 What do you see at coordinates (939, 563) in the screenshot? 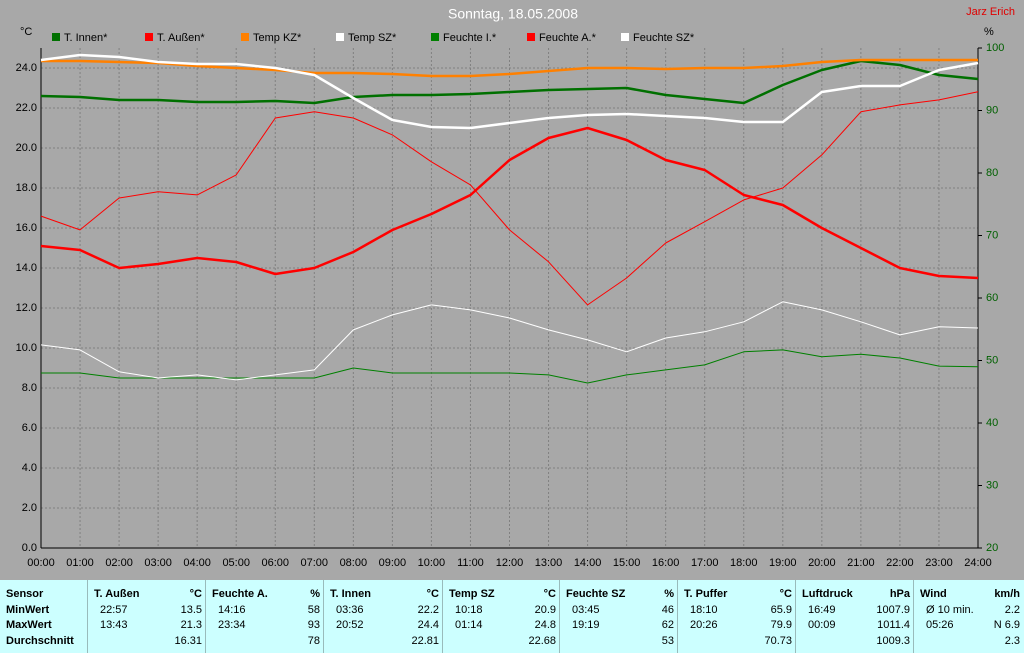
I see `x-tick-label: 23:00` at bounding box center [939, 563].